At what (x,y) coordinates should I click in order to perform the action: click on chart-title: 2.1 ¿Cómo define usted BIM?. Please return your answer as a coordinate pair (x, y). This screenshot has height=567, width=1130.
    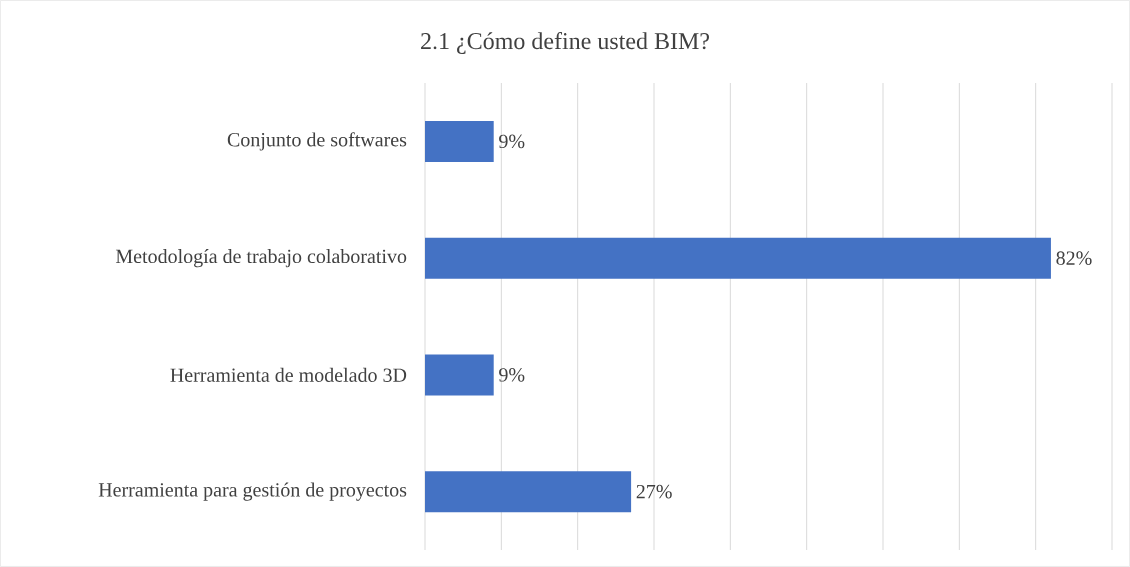
    Looking at the image, I should click on (565, 43).